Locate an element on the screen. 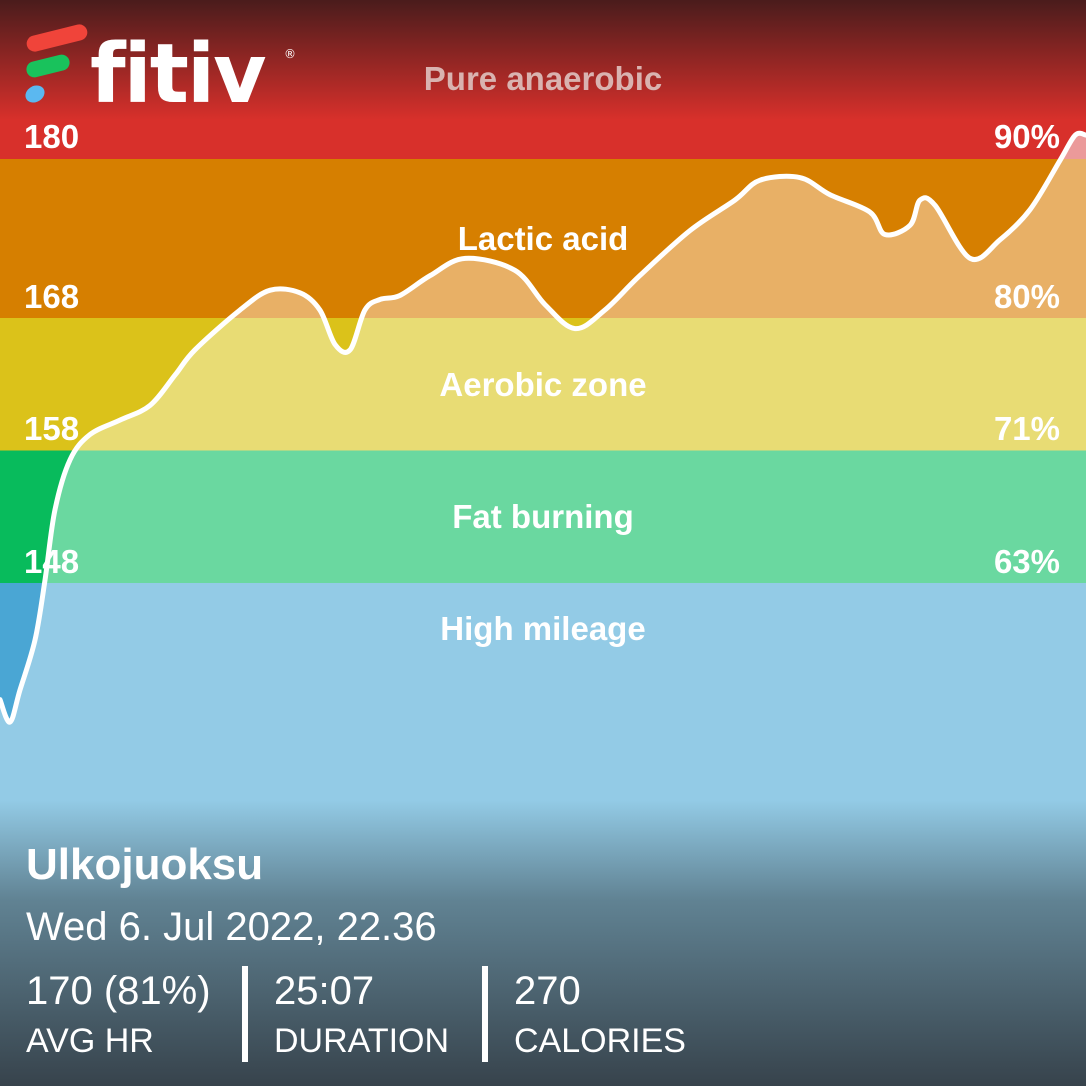 This screenshot has width=1086, height=1086. fitiv-logo: fitiv ® is located at coordinates (162, 70).